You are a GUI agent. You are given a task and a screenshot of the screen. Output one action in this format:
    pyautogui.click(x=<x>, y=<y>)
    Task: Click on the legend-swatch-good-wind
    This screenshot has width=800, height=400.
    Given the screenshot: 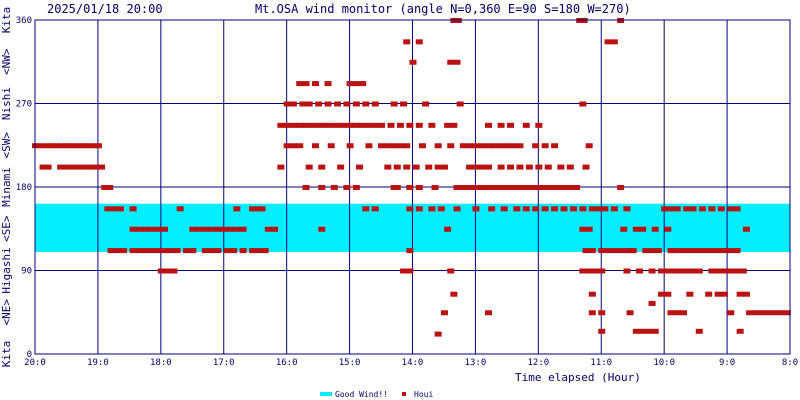 What is the action you would take?
    pyautogui.click(x=326, y=394)
    